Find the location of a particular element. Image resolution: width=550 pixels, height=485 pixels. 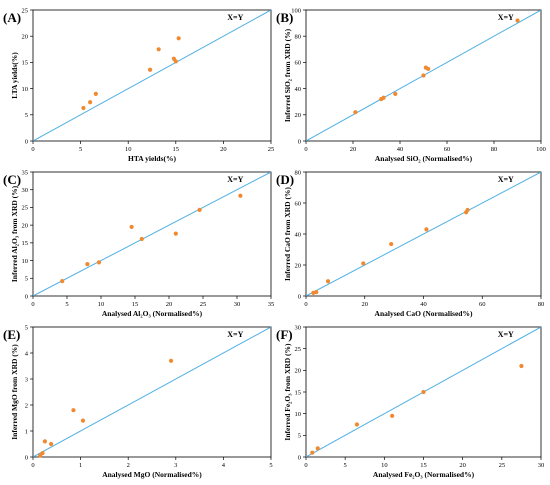

y-axis-title: LTA yields(%) is located at coordinates (14, 75).